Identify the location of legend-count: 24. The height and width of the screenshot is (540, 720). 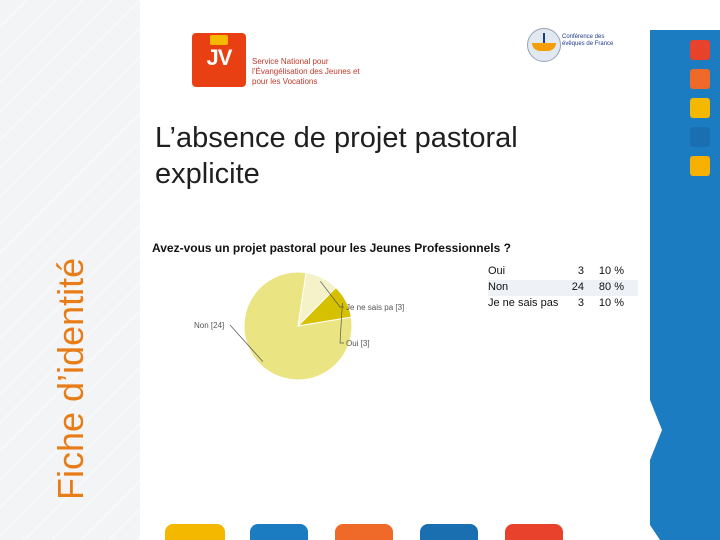
(577, 287).